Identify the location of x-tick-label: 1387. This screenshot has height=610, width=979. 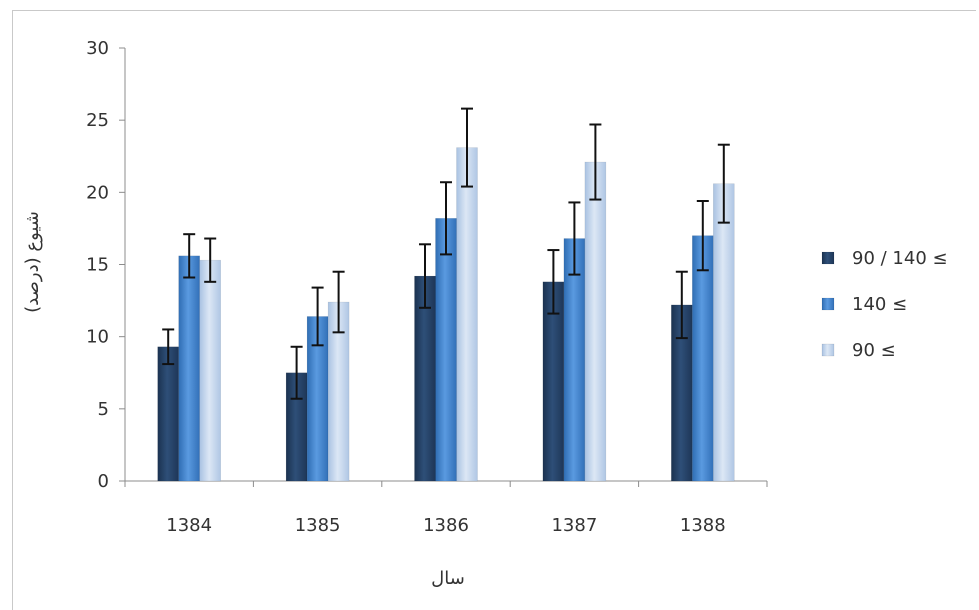
(574, 525).